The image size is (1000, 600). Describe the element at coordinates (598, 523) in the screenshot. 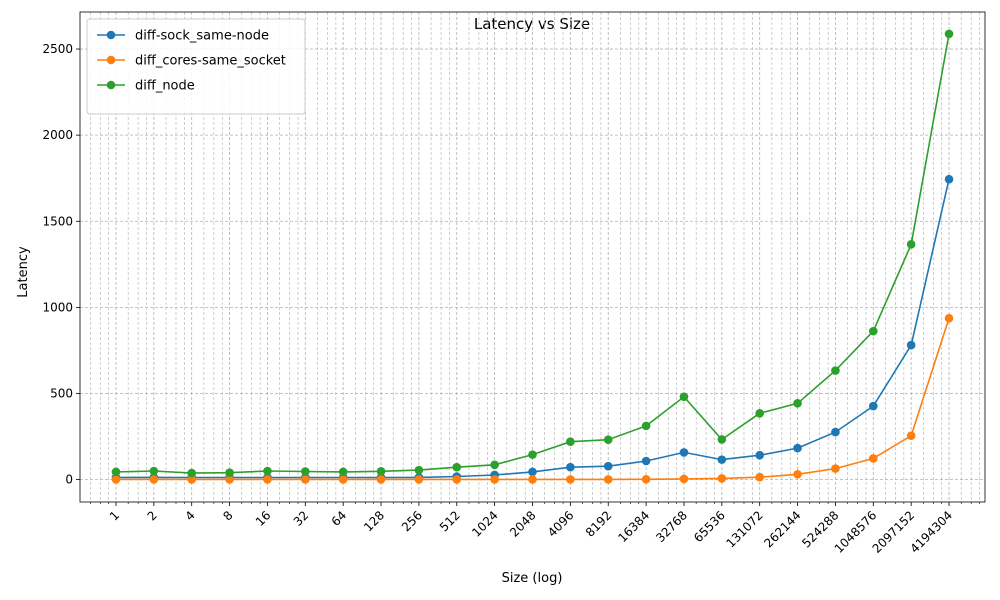

I see `x-tick-label: 8192` at that location.